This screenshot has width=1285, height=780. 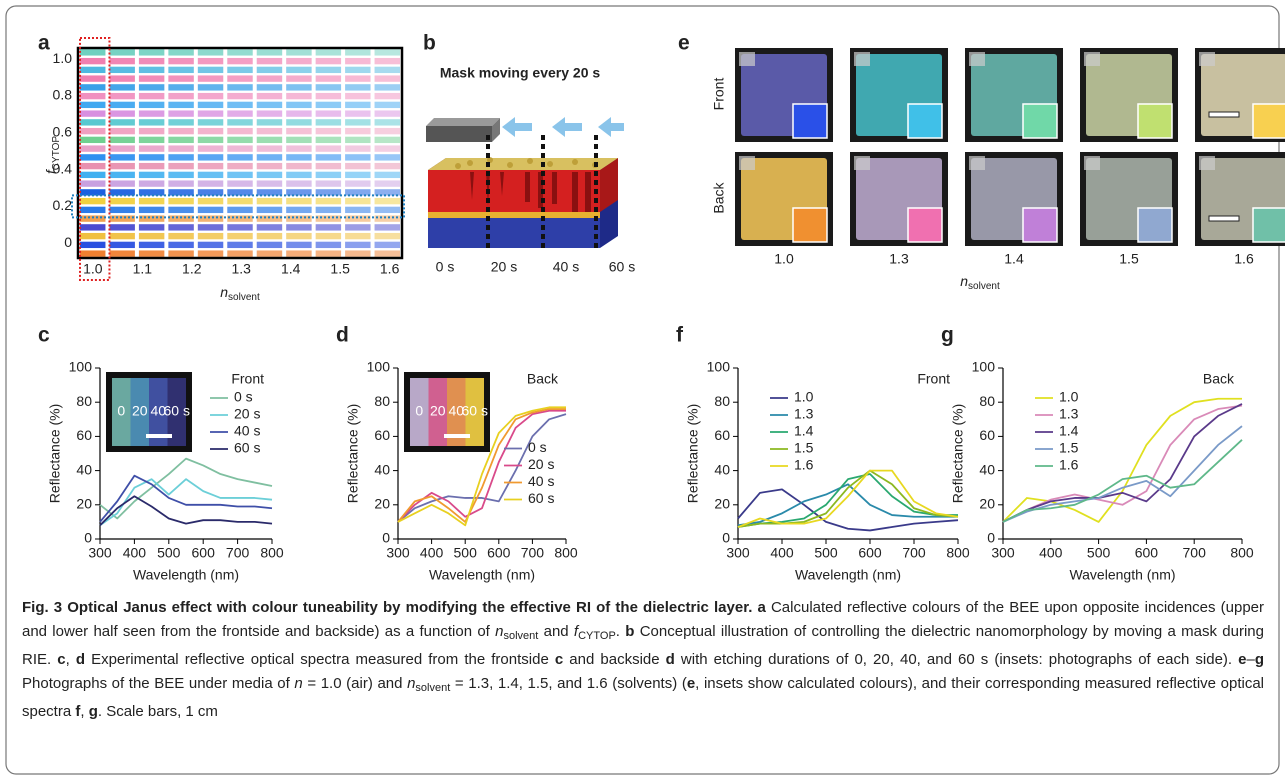 I want to click on y-tick-label: 0.8, so click(x=63, y=95).